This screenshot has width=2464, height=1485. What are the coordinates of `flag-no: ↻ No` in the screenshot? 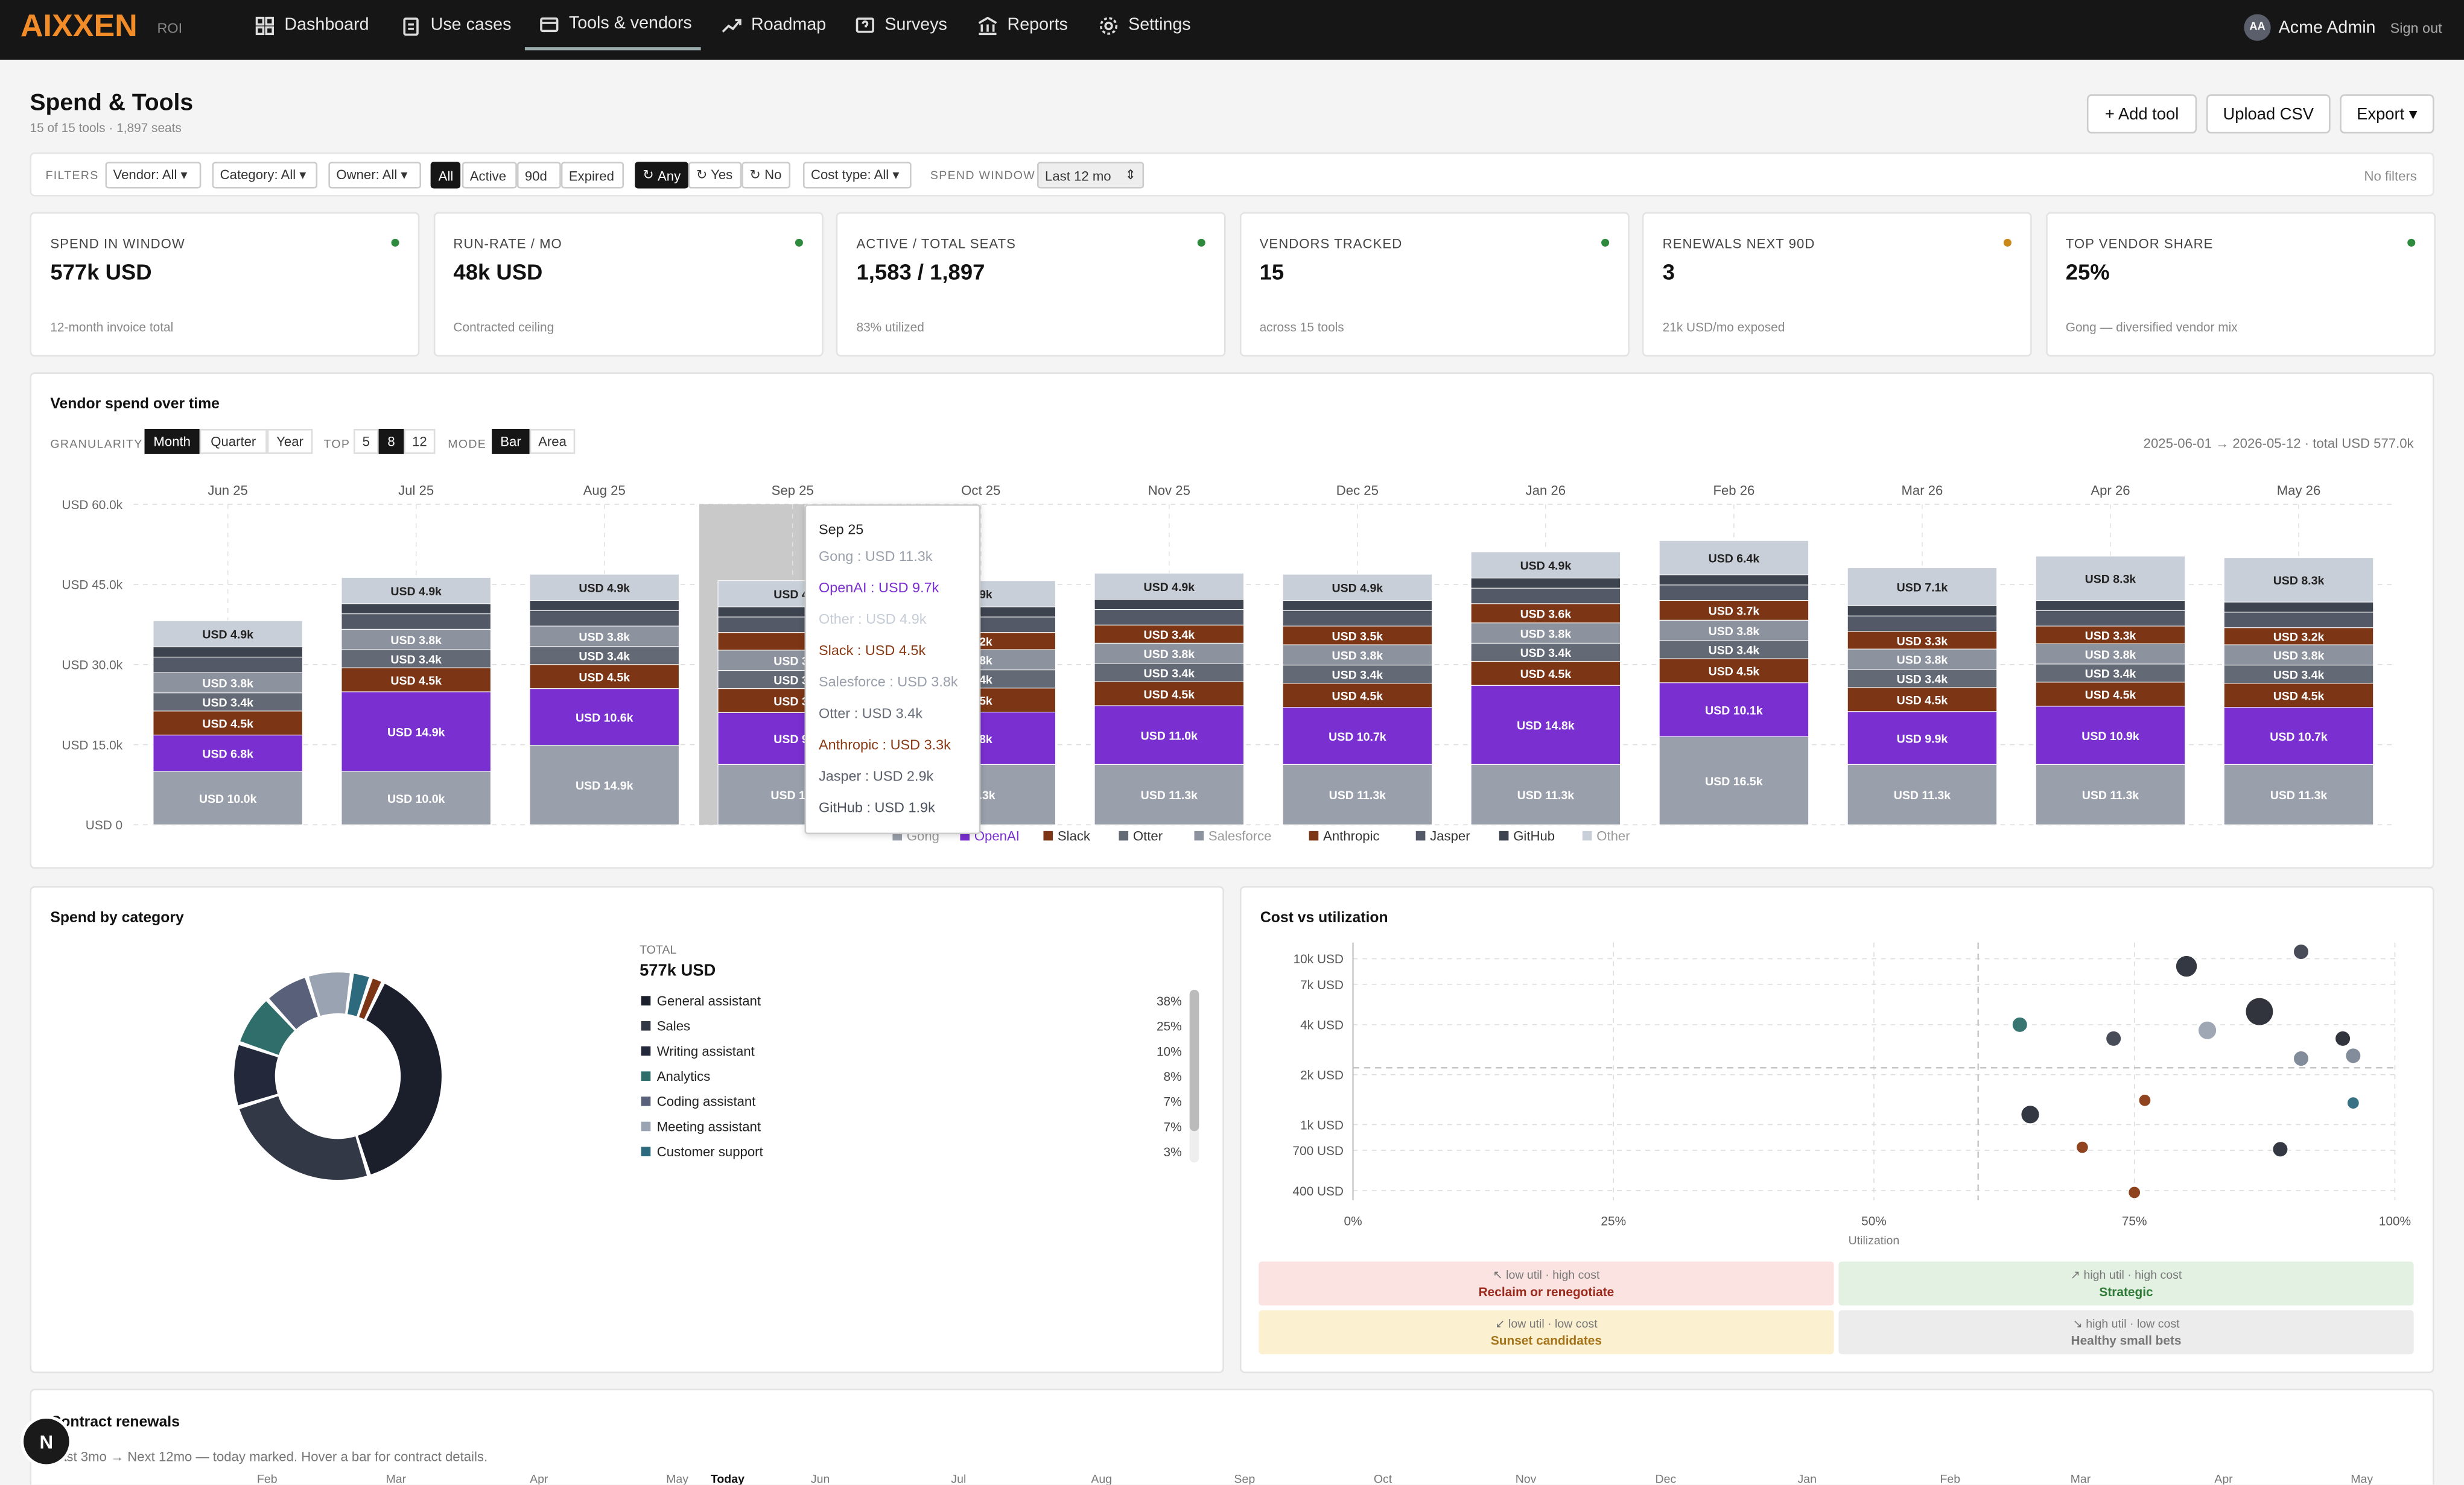 It's located at (766, 175).